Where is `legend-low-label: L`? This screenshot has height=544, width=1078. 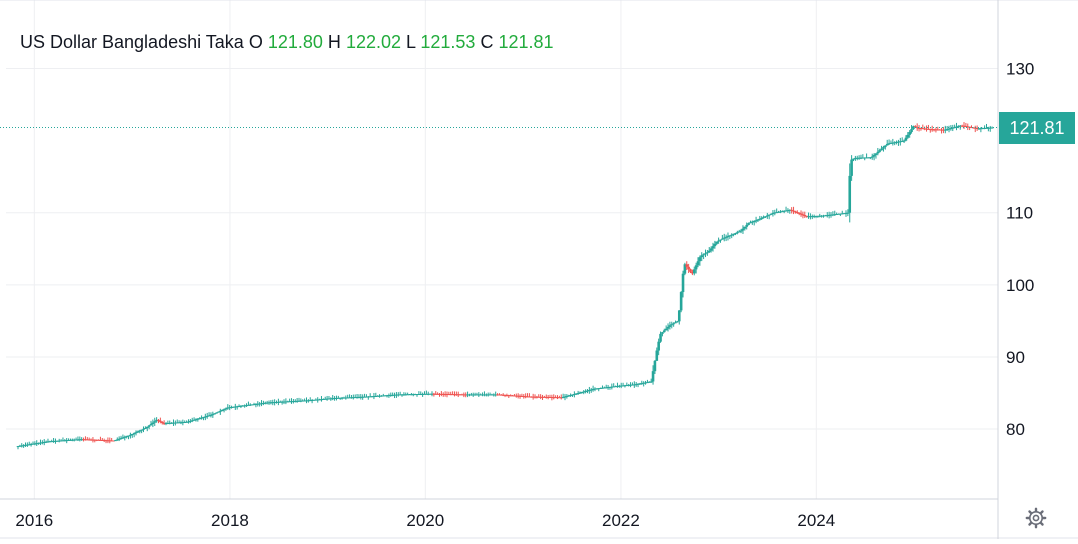
legend-low-label: L is located at coordinates (411, 42).